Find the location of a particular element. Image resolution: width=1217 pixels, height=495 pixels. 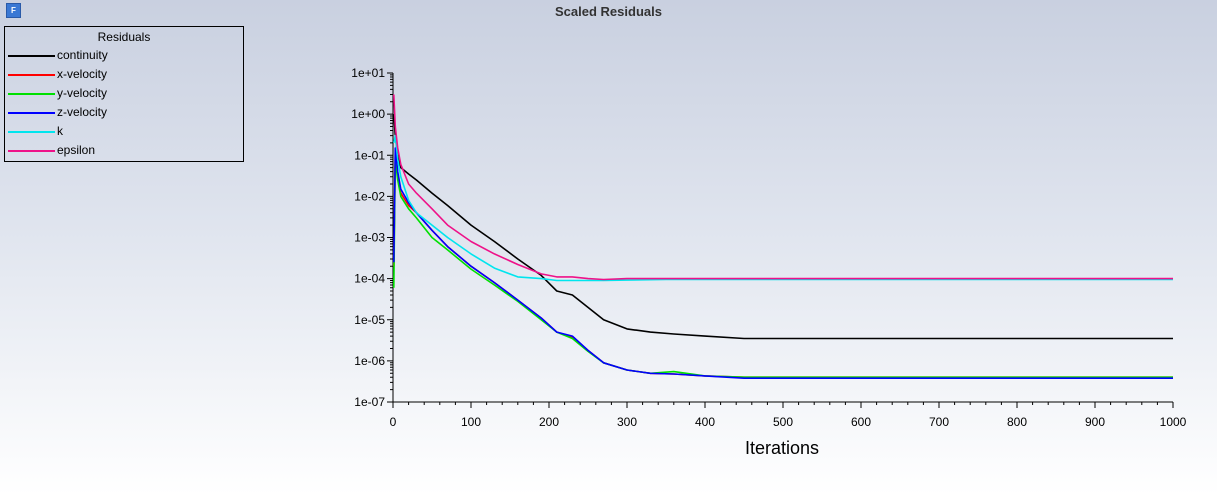

x-tick-label: 600 is located at coordinates (861, 422).